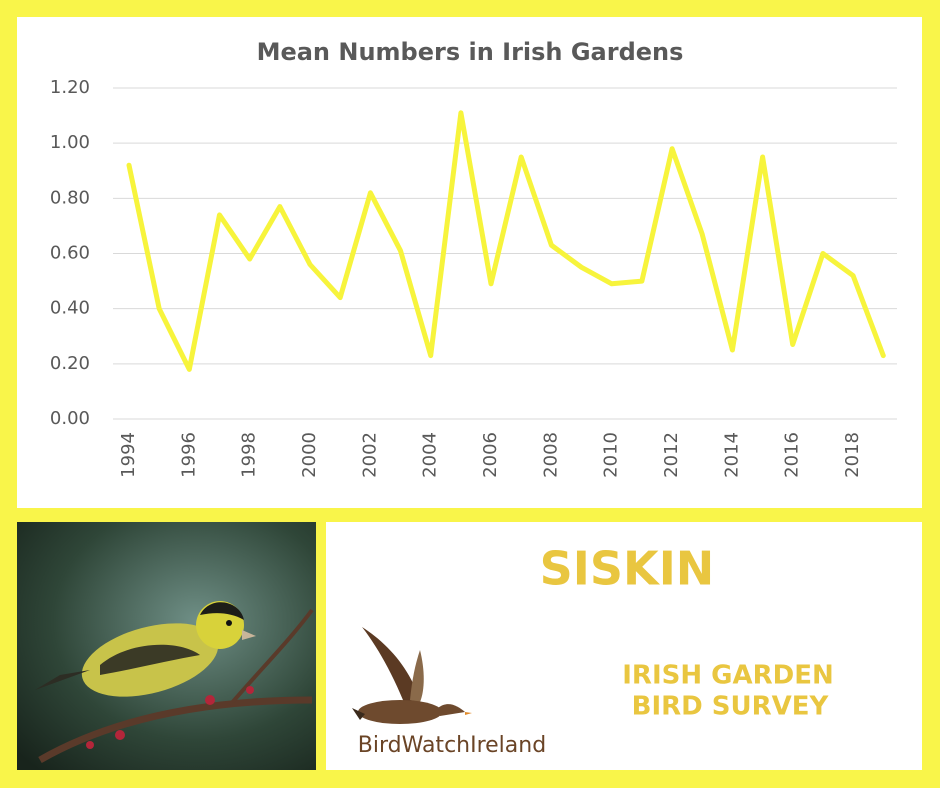 This screenshot has width=940, height=792. I want to click on y-tick-label: 1.00, so click(70, 142).